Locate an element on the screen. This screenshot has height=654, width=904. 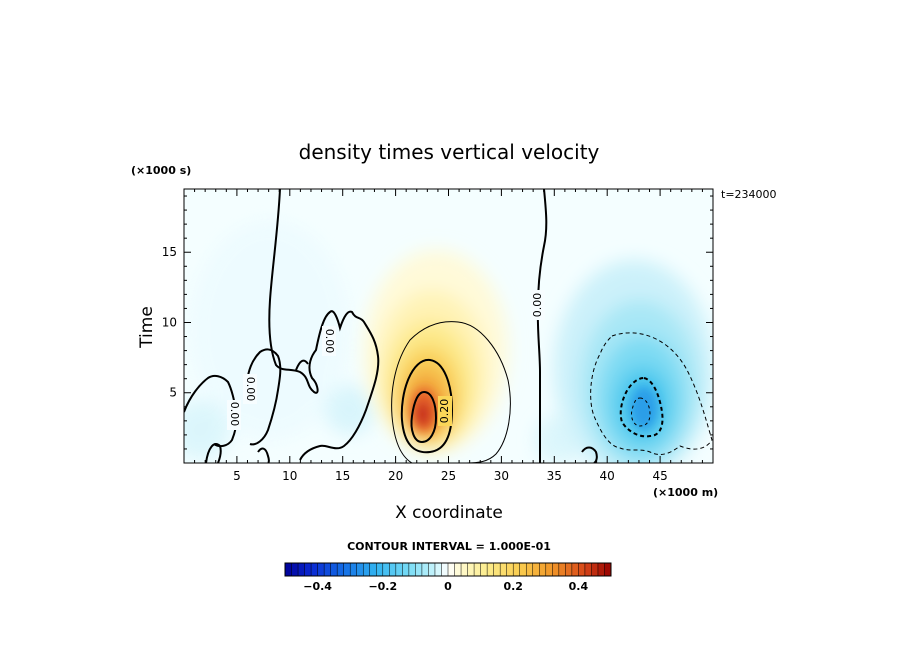
contour-0.1 is located at coordinates (451, 392).